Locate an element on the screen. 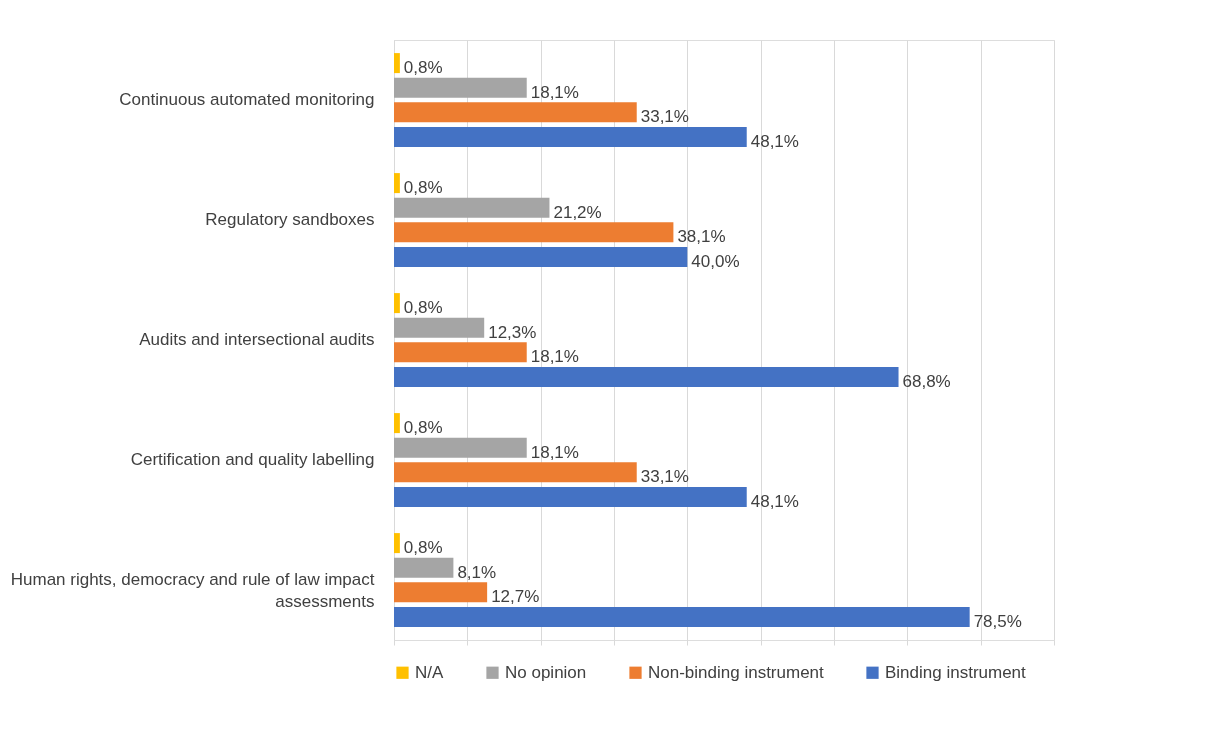 This screenshot has height=731, width=1210. y-tick-label: Continuous automated monitoring is located at coordinates (247, 99).